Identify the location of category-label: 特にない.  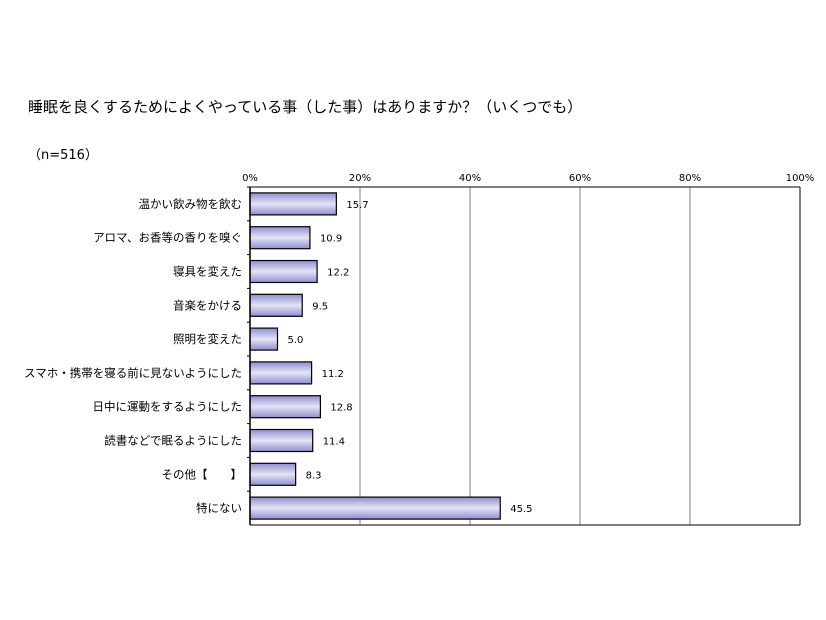
(219, 508).